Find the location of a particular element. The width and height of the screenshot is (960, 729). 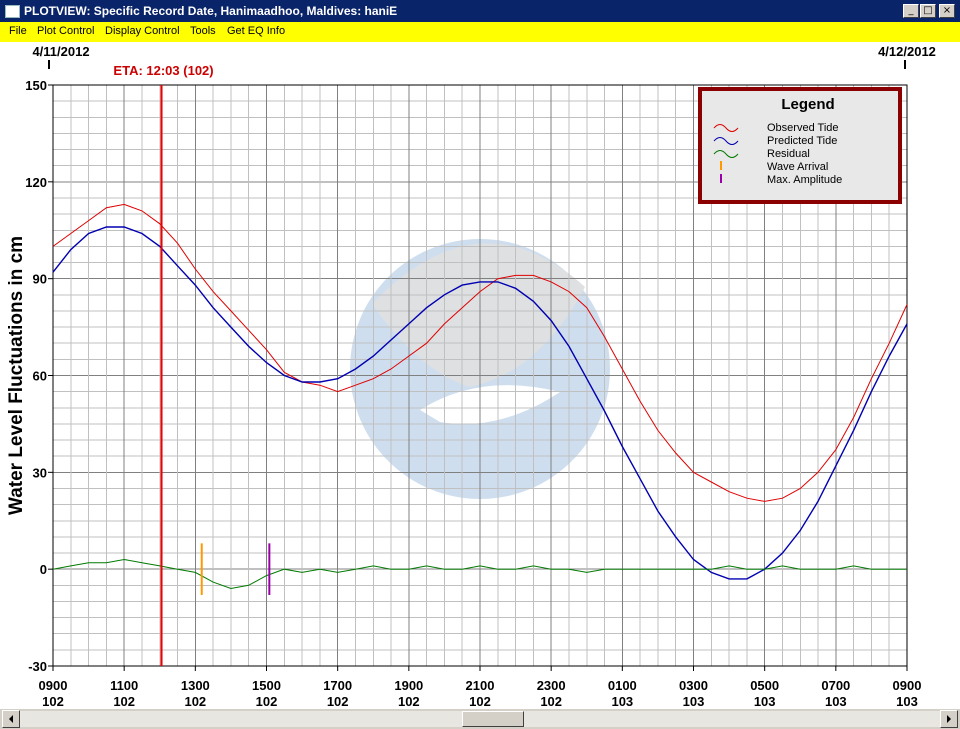

y-tick-label: 90 is located at coordinates (40, 279).